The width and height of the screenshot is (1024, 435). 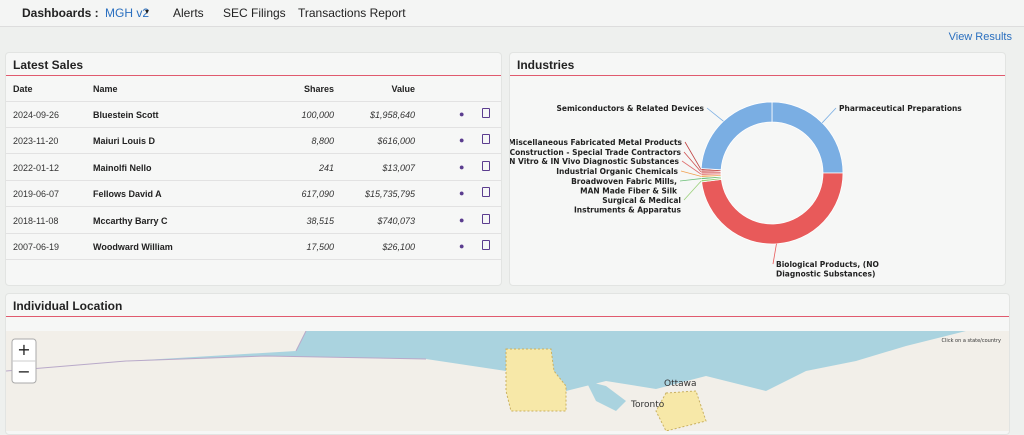 I want to click on column-header: Date, so click(x=23, y=89).